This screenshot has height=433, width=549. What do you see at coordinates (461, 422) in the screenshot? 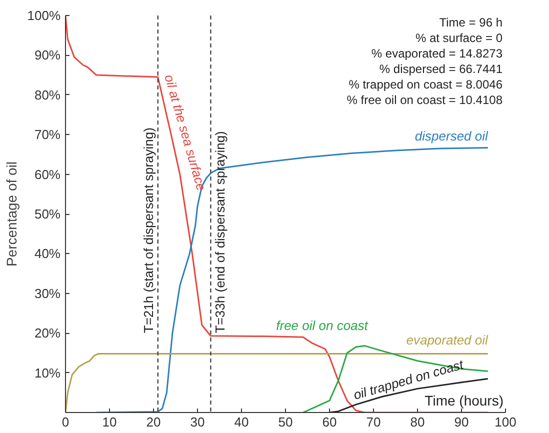
I see `x-tick-label: 90` at bounding box center [461, 422].